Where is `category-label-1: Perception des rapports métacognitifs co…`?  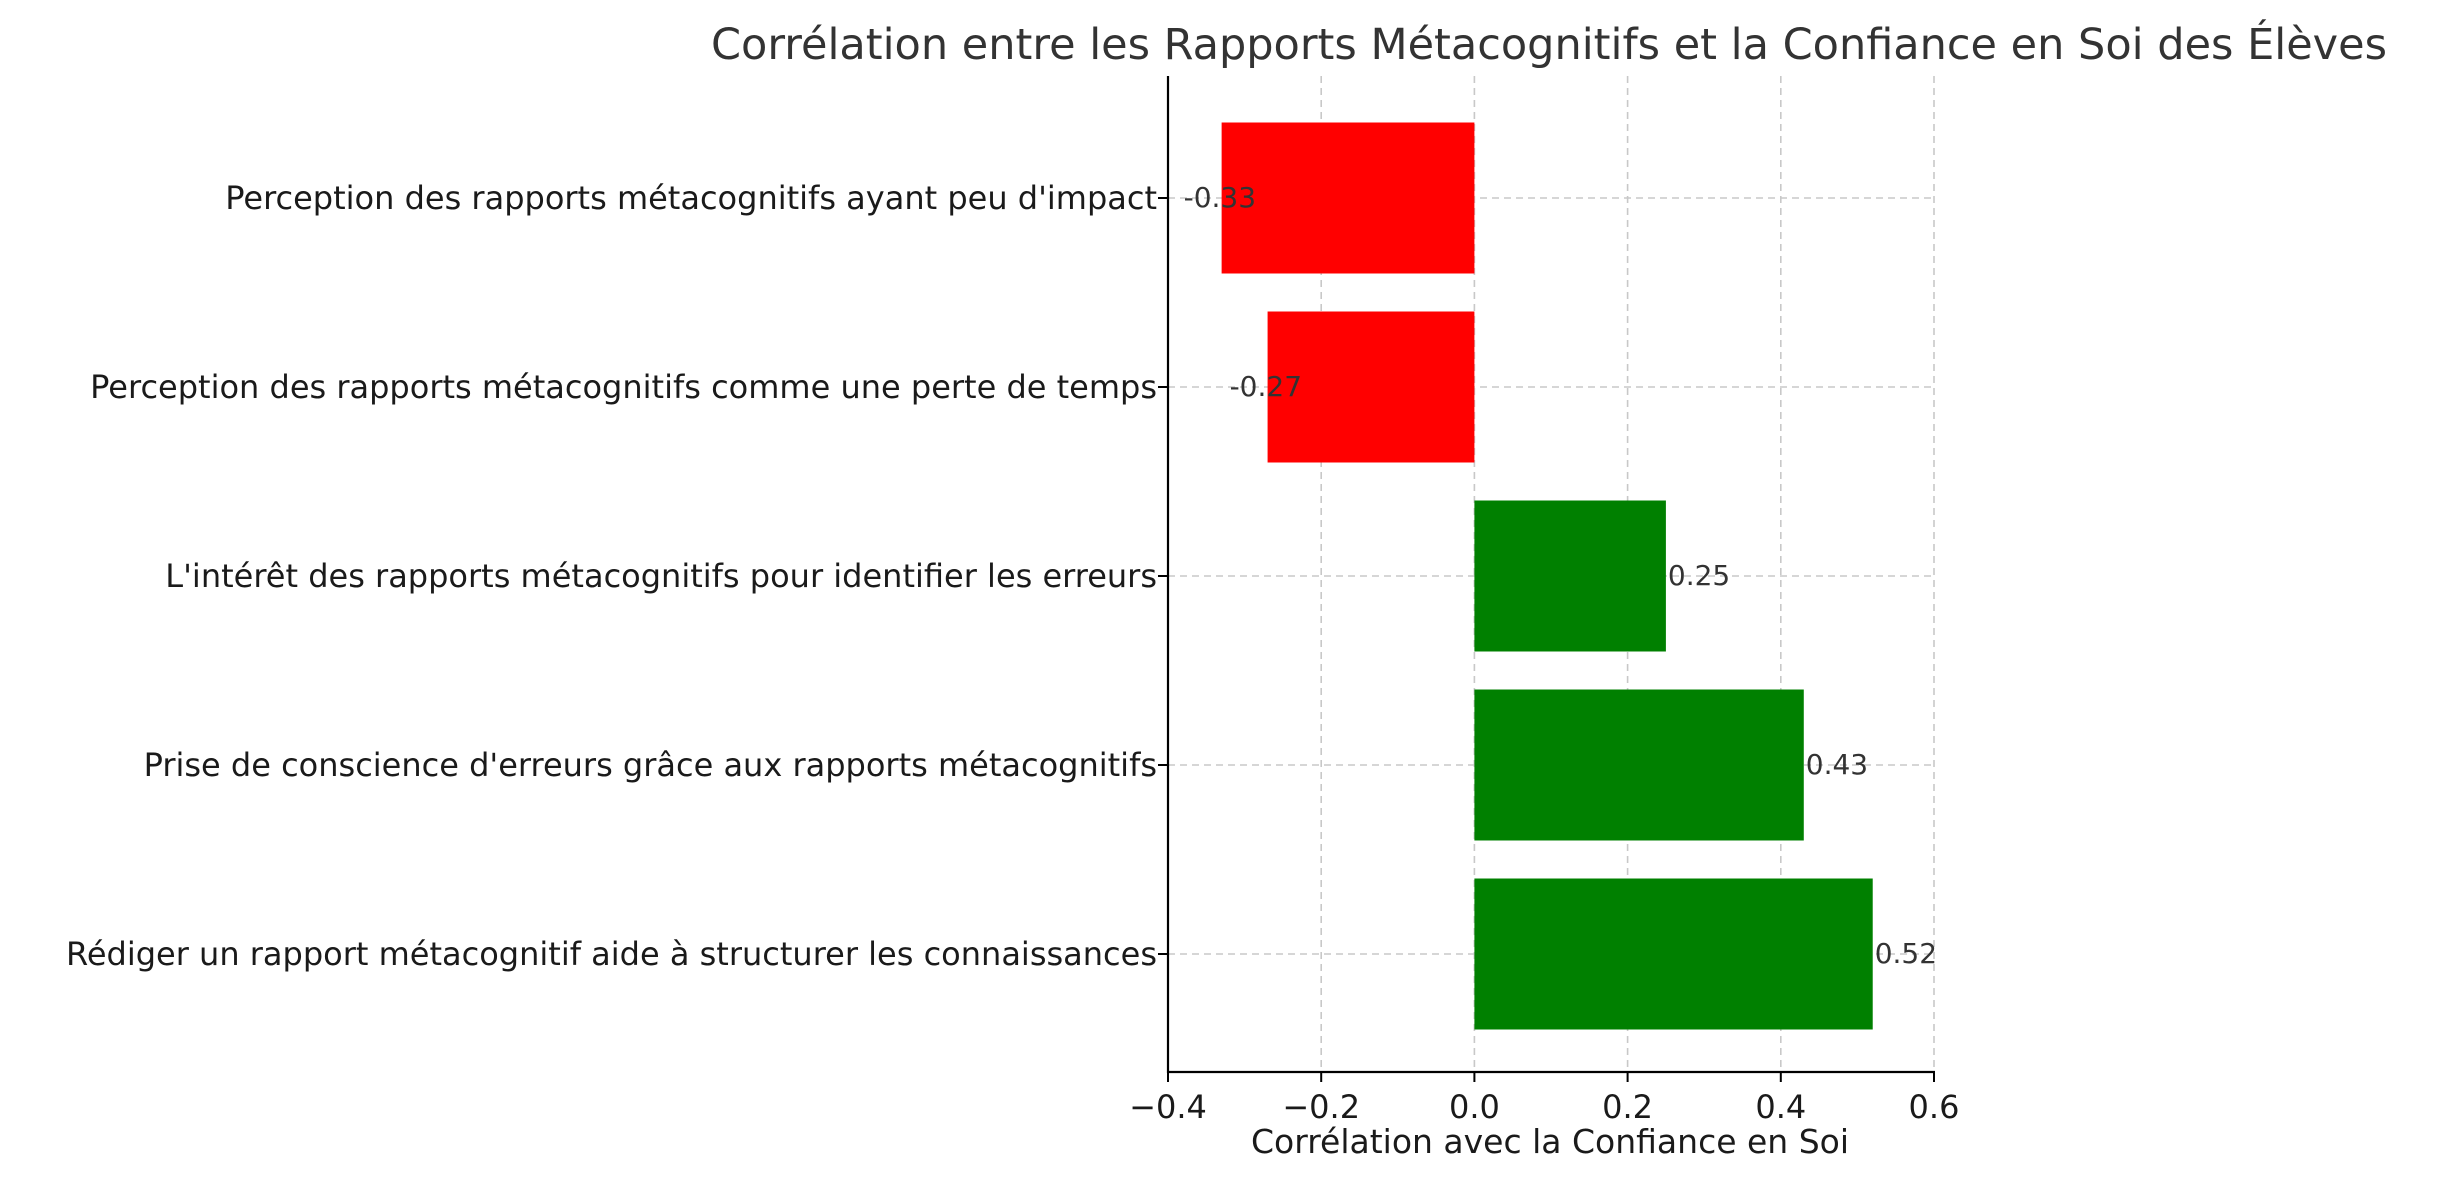
category-label-1: Perception des rapports métacognitifs co… is located at coordinates (623, 387).